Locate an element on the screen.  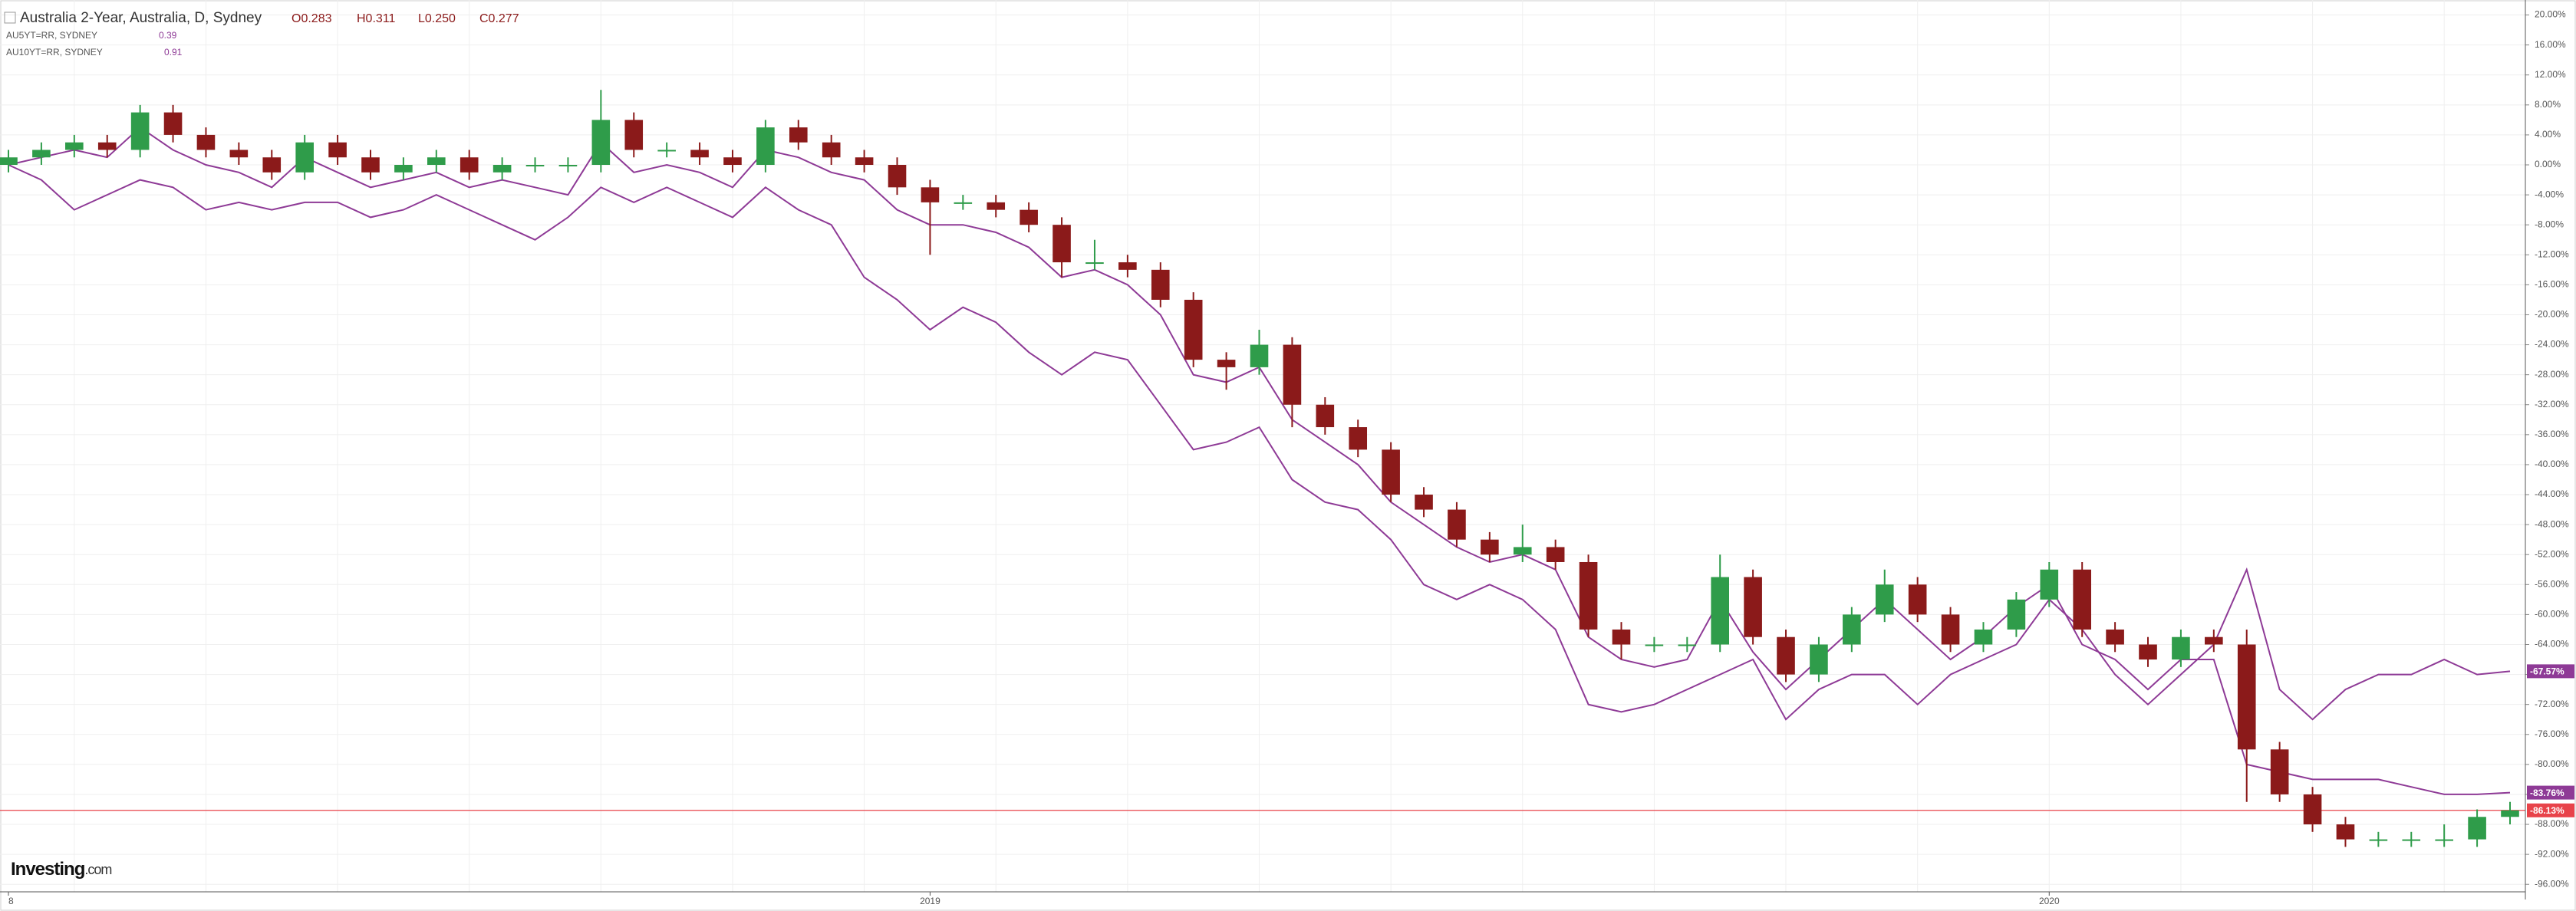
legend-entry: AU5YT=RR, SYDNEY is located at coordinates (51, 35).